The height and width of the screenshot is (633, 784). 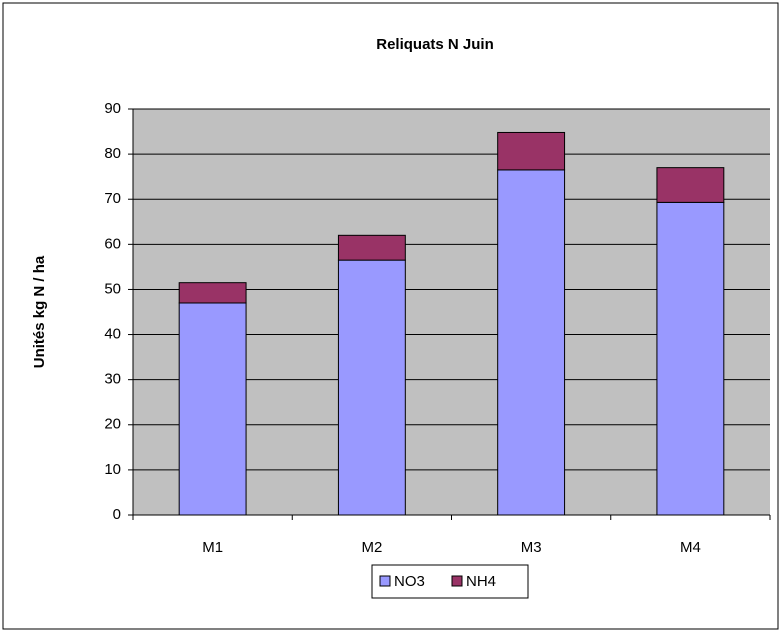 I want to click on y-tick-label: 30, so click(x=112, y=379).